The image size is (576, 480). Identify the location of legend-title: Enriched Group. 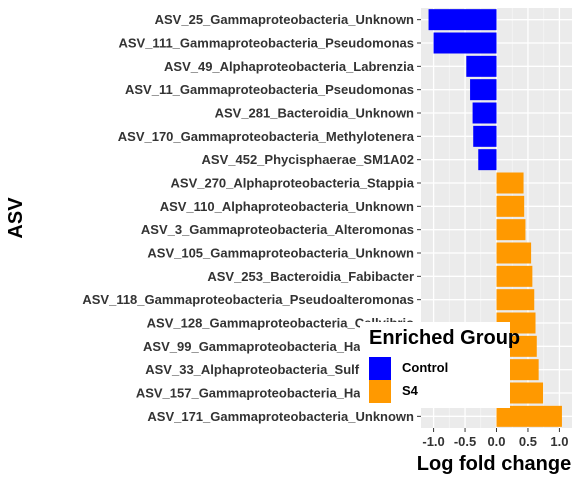
(445, 338).